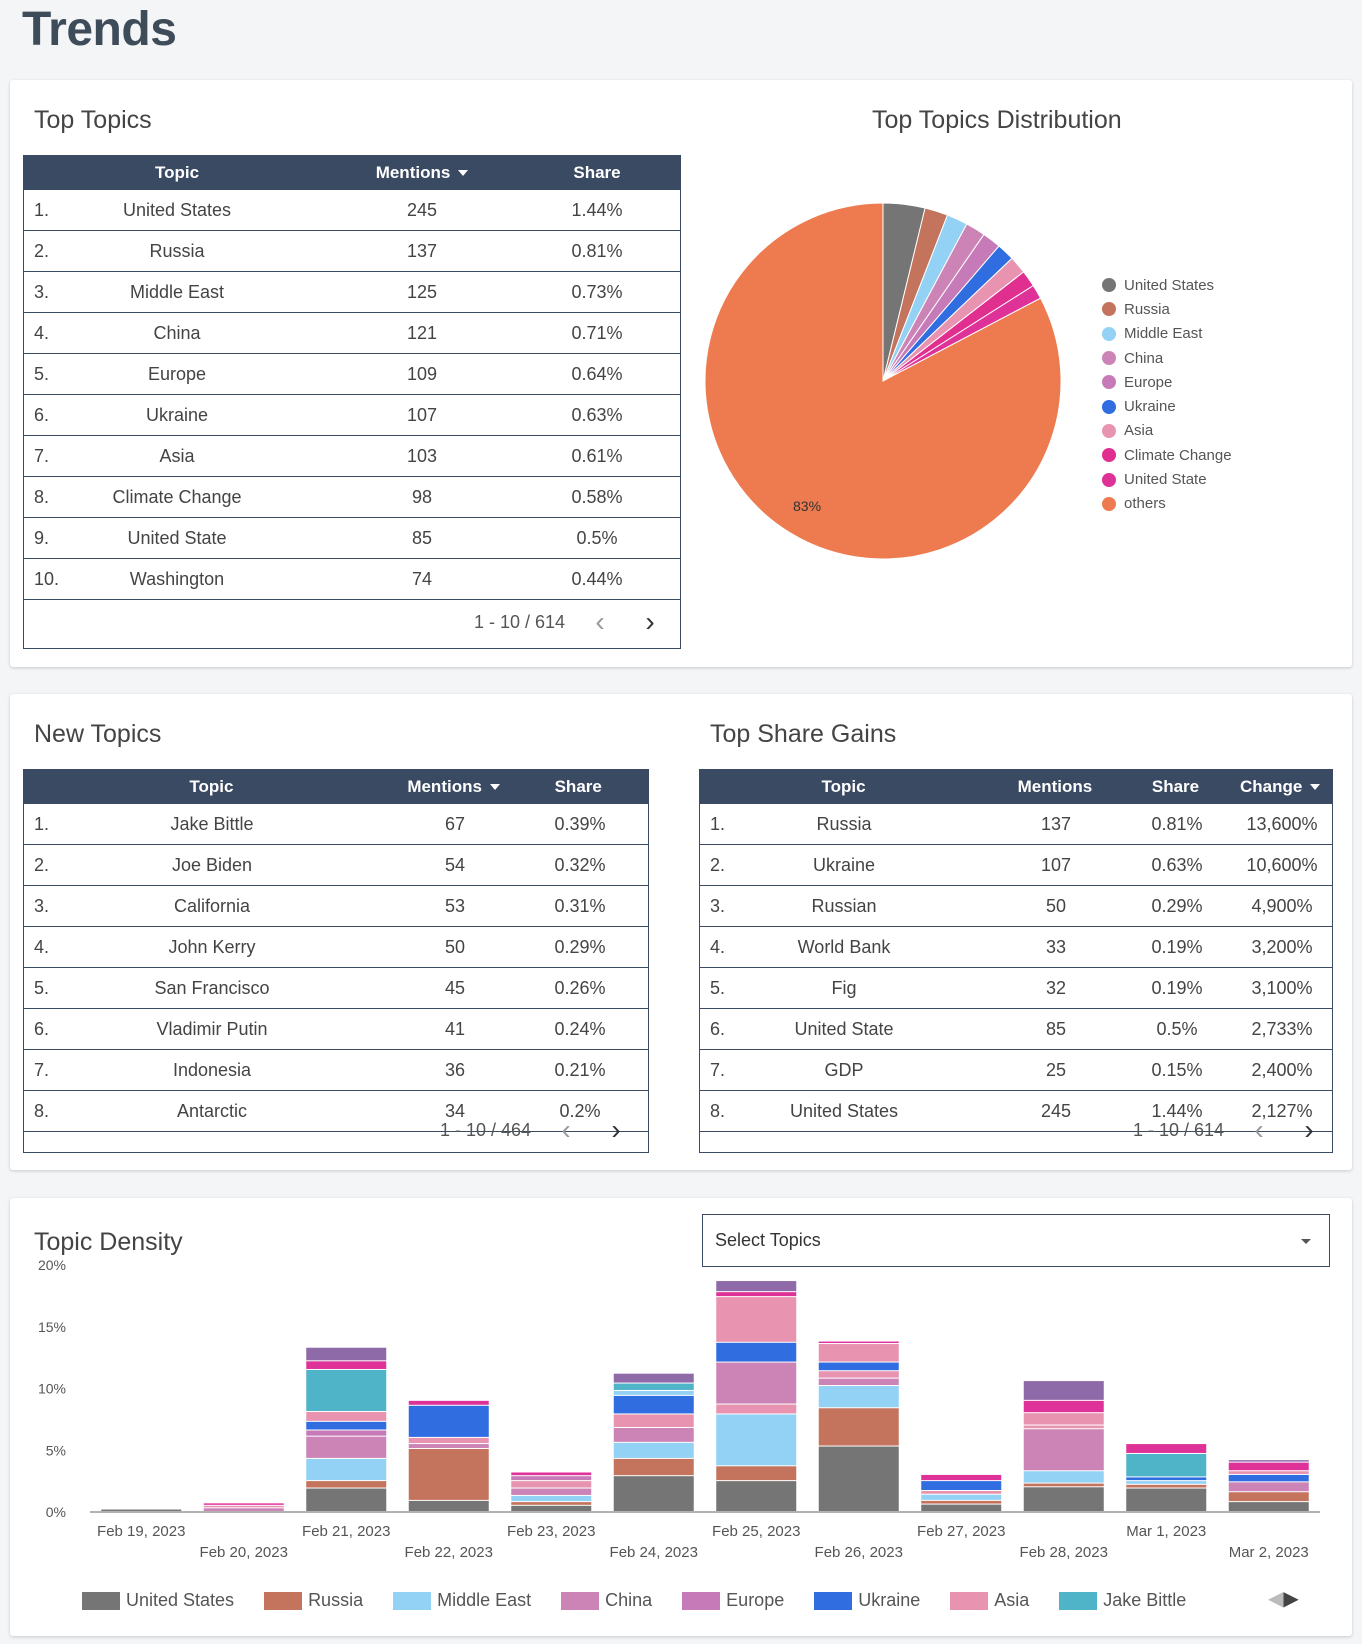 This screenshot has width=1362, height=1644. What do you see at coordinates (336, 1029) in the screenshot?
I see `table-row: 6. Vladimir Putin 41 0.24%` at bounding box center [336, 1029].